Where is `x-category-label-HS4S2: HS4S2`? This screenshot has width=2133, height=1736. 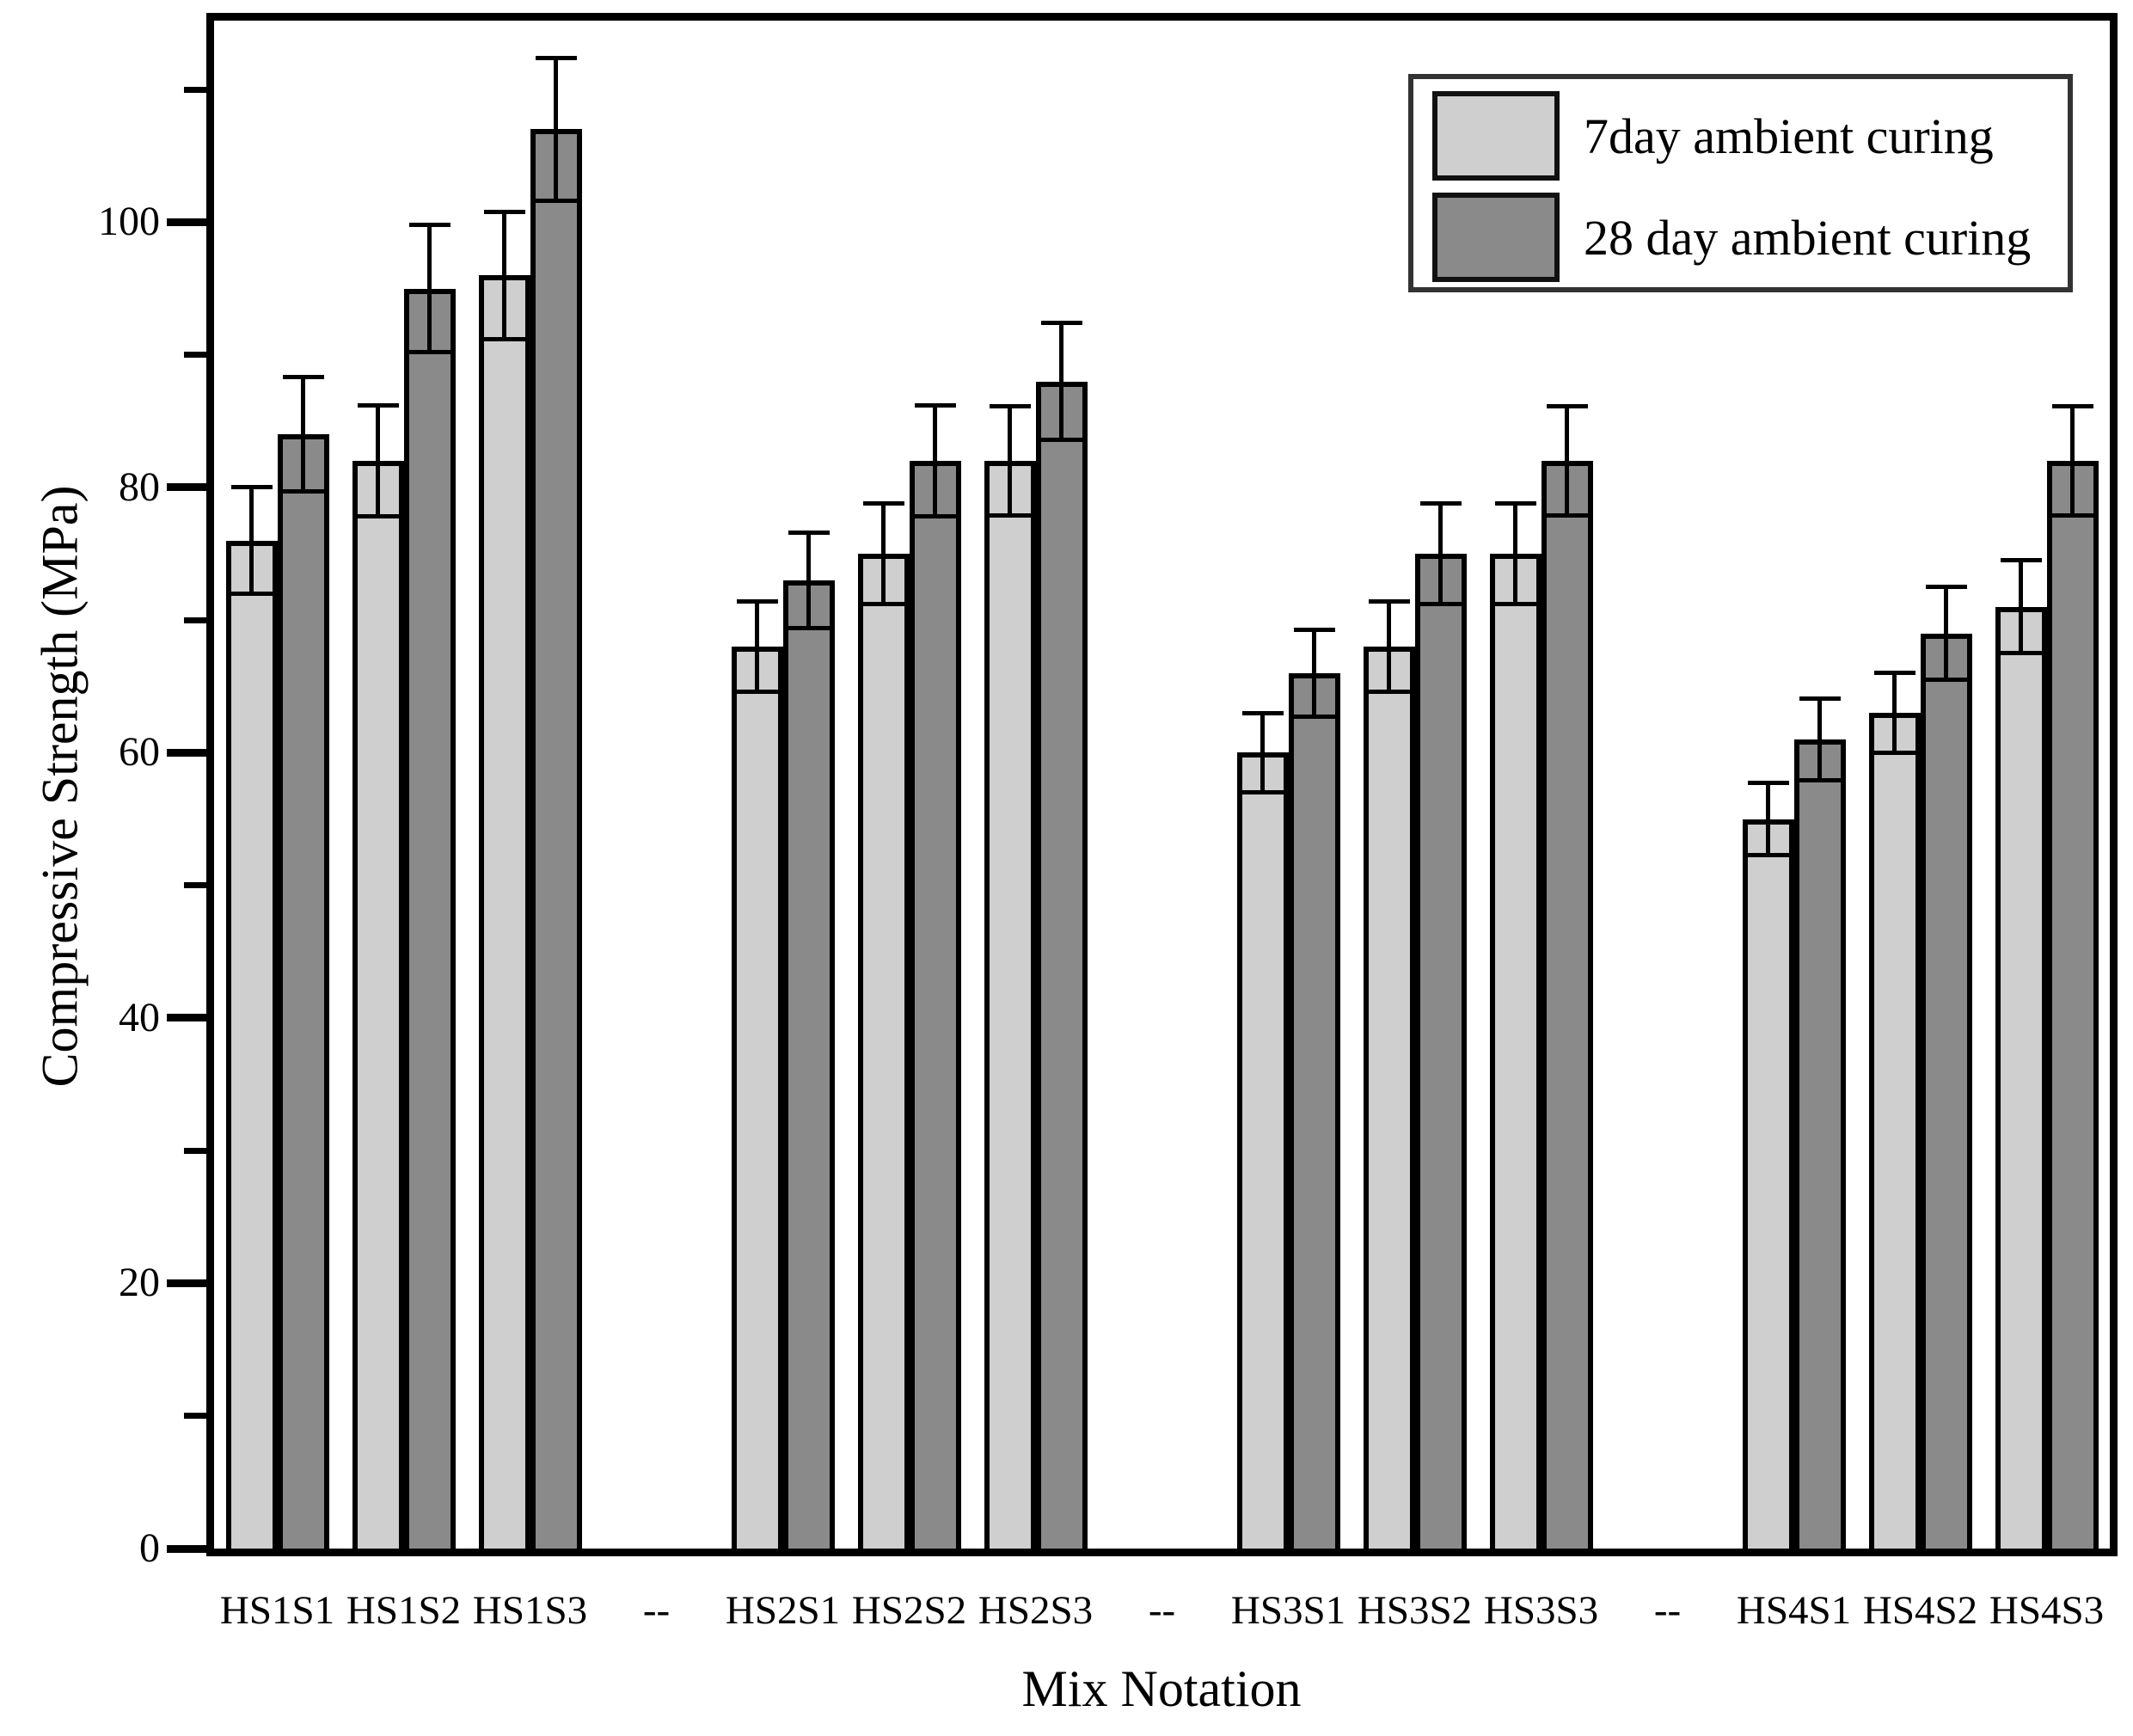 x-category-label-HS4S2: HS4S2 is located at coordinates (1920, 1611).